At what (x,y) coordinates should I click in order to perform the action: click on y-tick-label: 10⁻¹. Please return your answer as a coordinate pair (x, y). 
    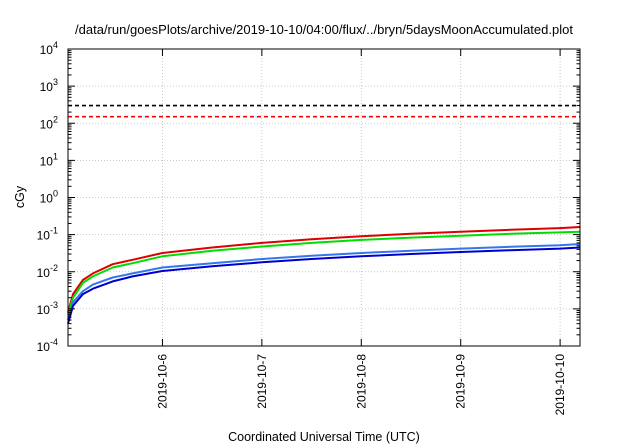
    Looking at the image, I should click on (47, 234).